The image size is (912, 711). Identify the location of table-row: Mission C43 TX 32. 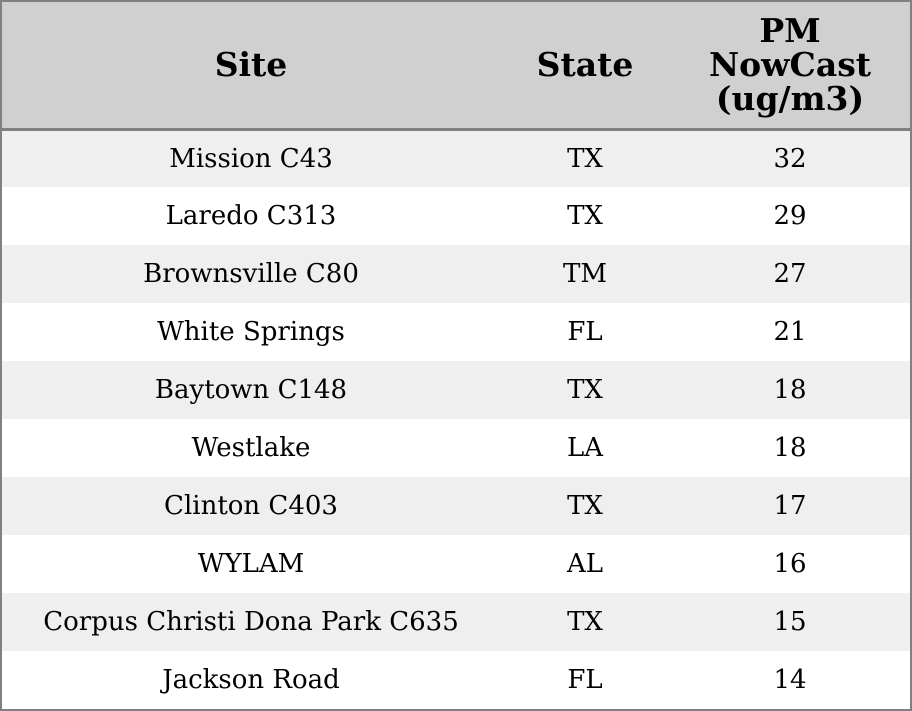
(456, 158).